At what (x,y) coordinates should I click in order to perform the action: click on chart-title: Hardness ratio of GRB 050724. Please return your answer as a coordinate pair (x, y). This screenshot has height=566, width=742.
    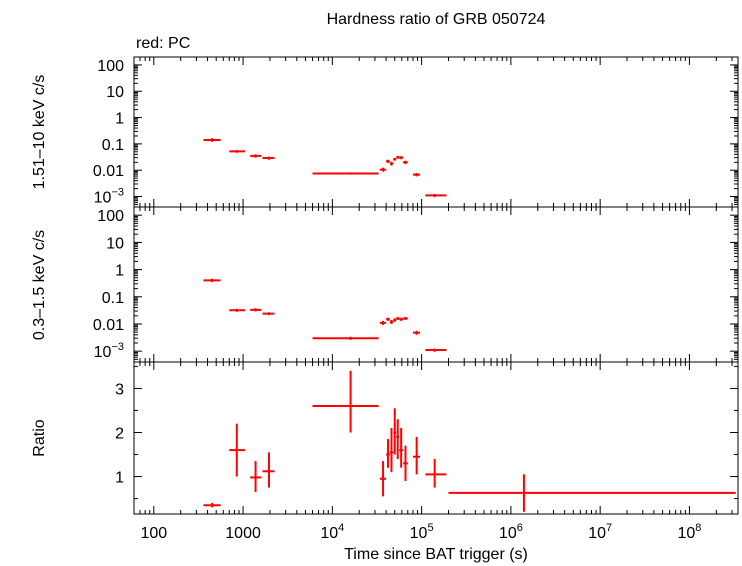
    Looking at the image, I should click on (436, 19).